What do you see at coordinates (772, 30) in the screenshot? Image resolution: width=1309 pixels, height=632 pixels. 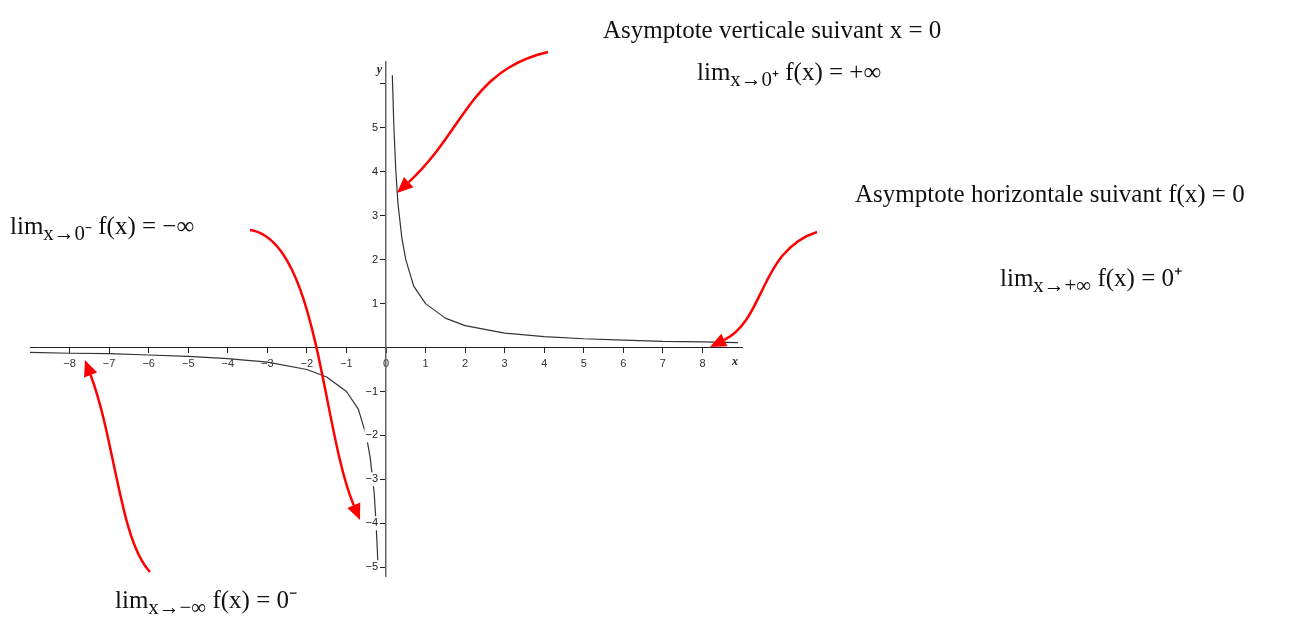 I see `text: Asymptote verticale suivant x = 0` at bounding box center [772, 30].